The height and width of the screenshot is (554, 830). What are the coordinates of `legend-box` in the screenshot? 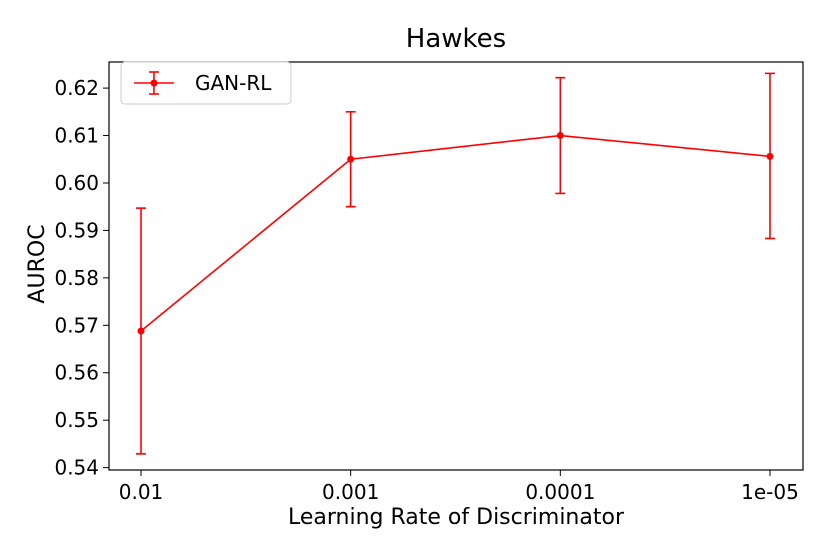 It's located at (206, 83).